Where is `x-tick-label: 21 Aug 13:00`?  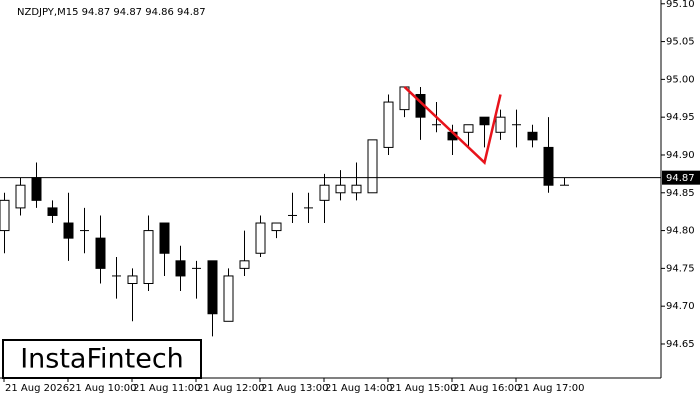 x-tick-label: 21 Aug 13:00 is located at coordinates (294, 388).